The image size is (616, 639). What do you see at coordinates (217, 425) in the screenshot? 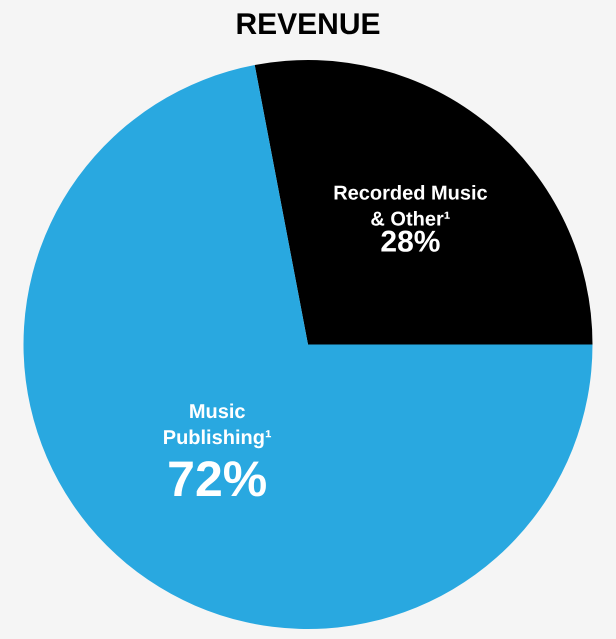
I see `slice-label: Music Publishing¹` at bounding box center [217, 425].